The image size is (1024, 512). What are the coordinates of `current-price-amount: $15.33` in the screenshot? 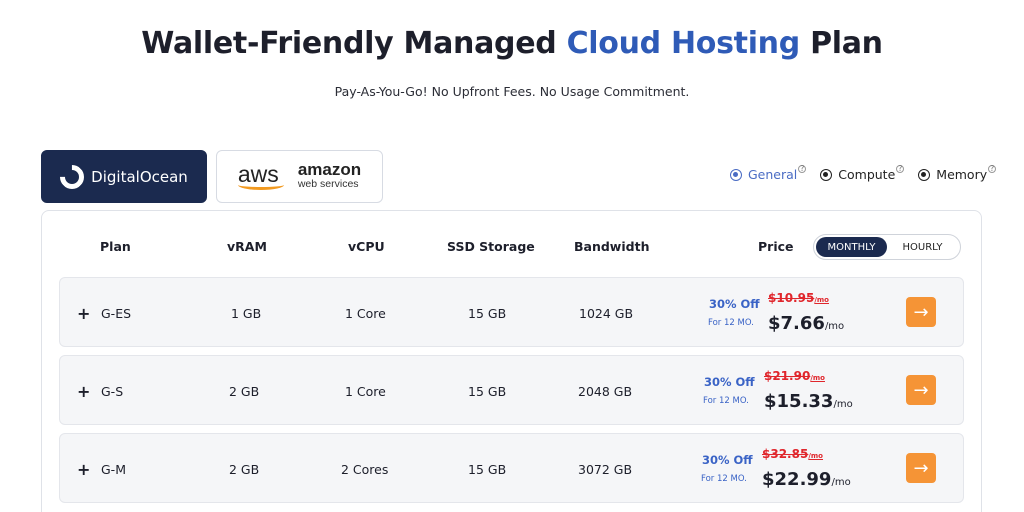 It's located at (799, 401).